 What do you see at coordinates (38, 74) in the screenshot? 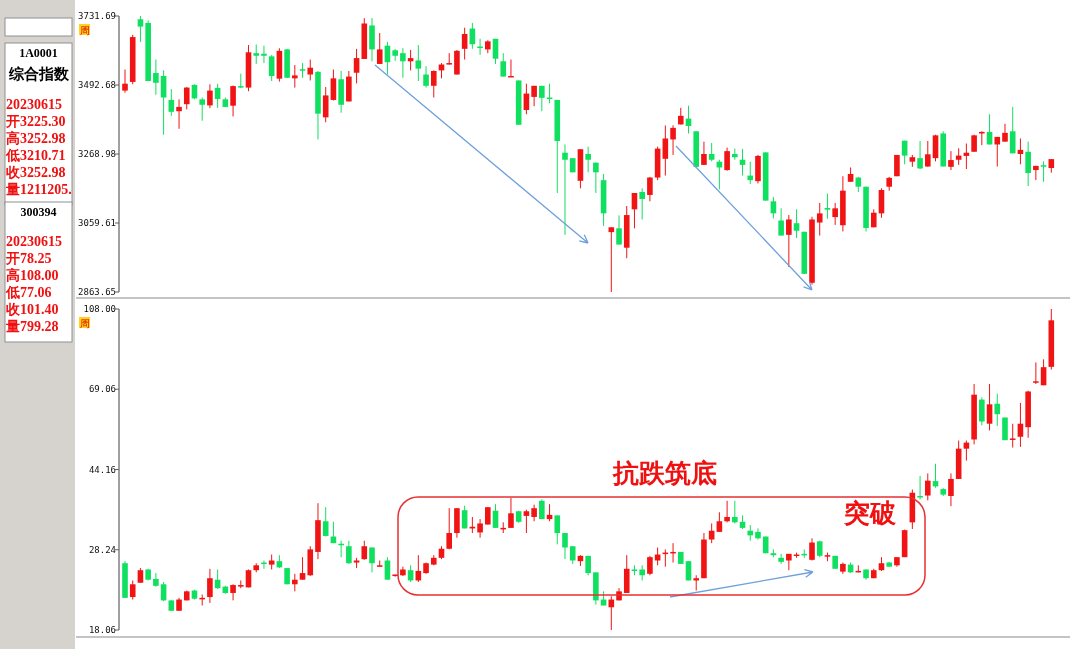
I see `text: 综合指数` at bounding box center [38, 74].